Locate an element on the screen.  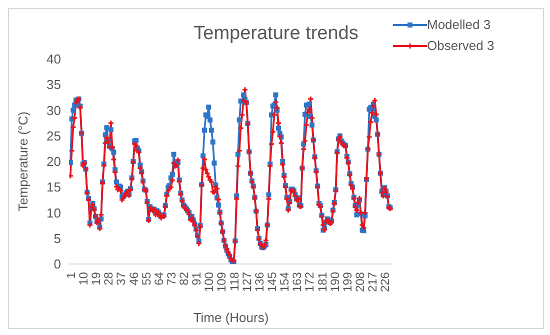
x-tick-label: 208 is located at coordinates (360, 282).